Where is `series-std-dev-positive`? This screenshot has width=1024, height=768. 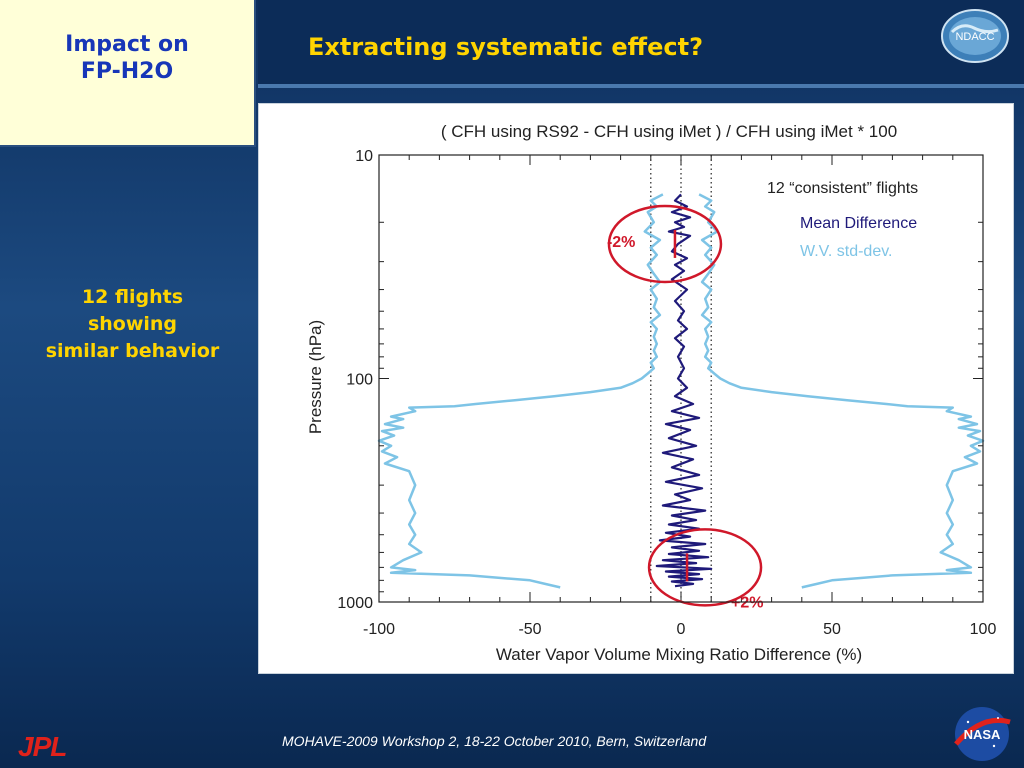 series-std-dev-positive is located at coordinates (841, 391).